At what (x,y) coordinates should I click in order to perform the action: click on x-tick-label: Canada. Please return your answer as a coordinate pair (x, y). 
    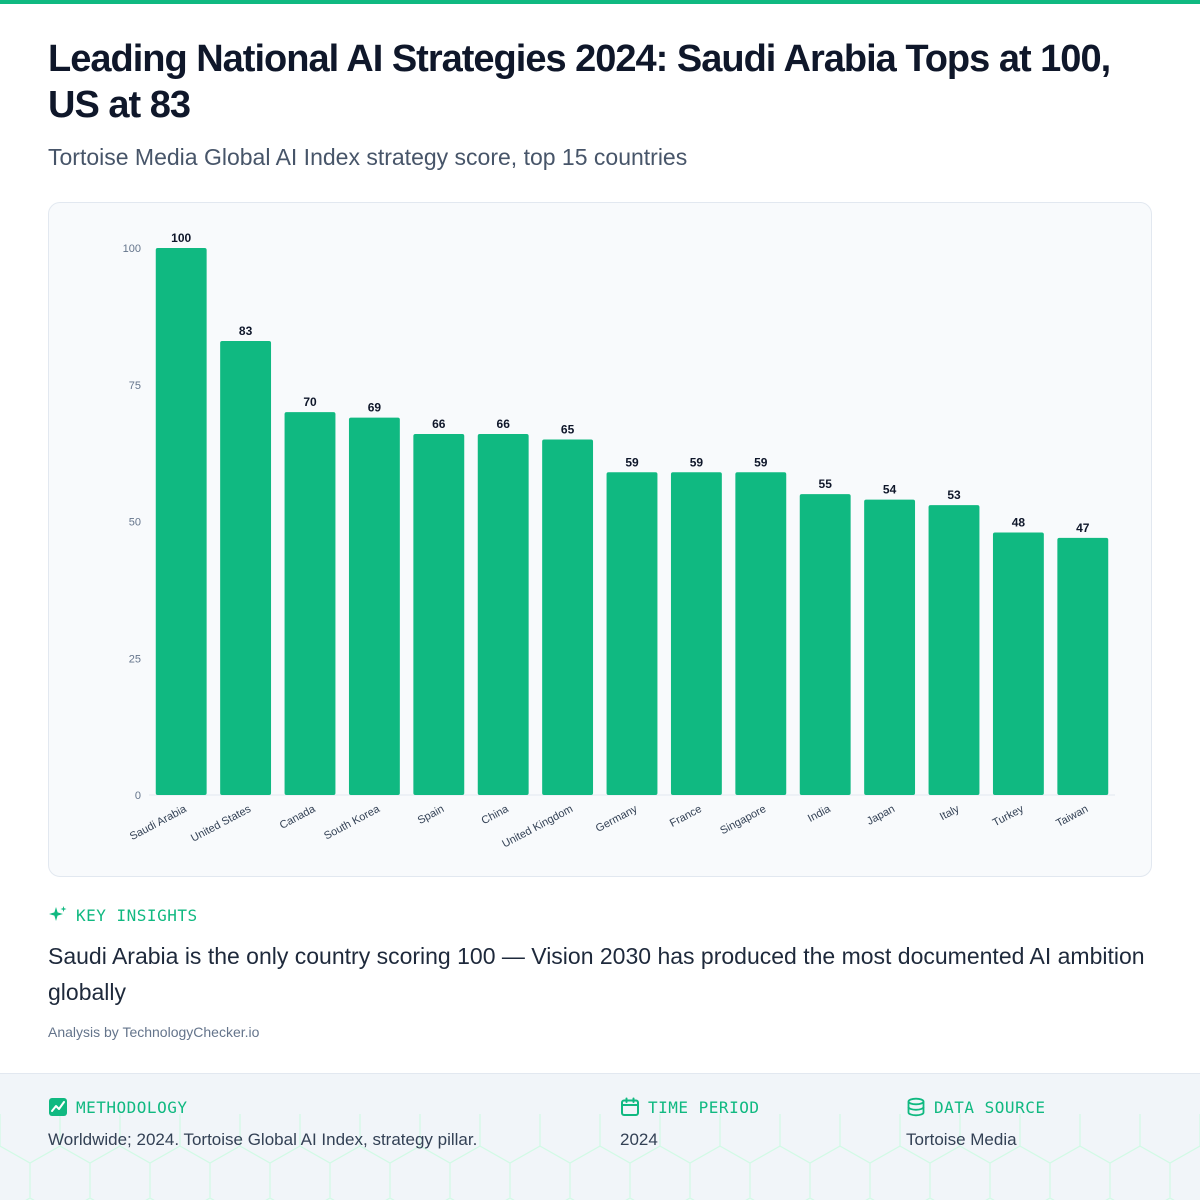
    Looking at the image, I should click on (298, 817).